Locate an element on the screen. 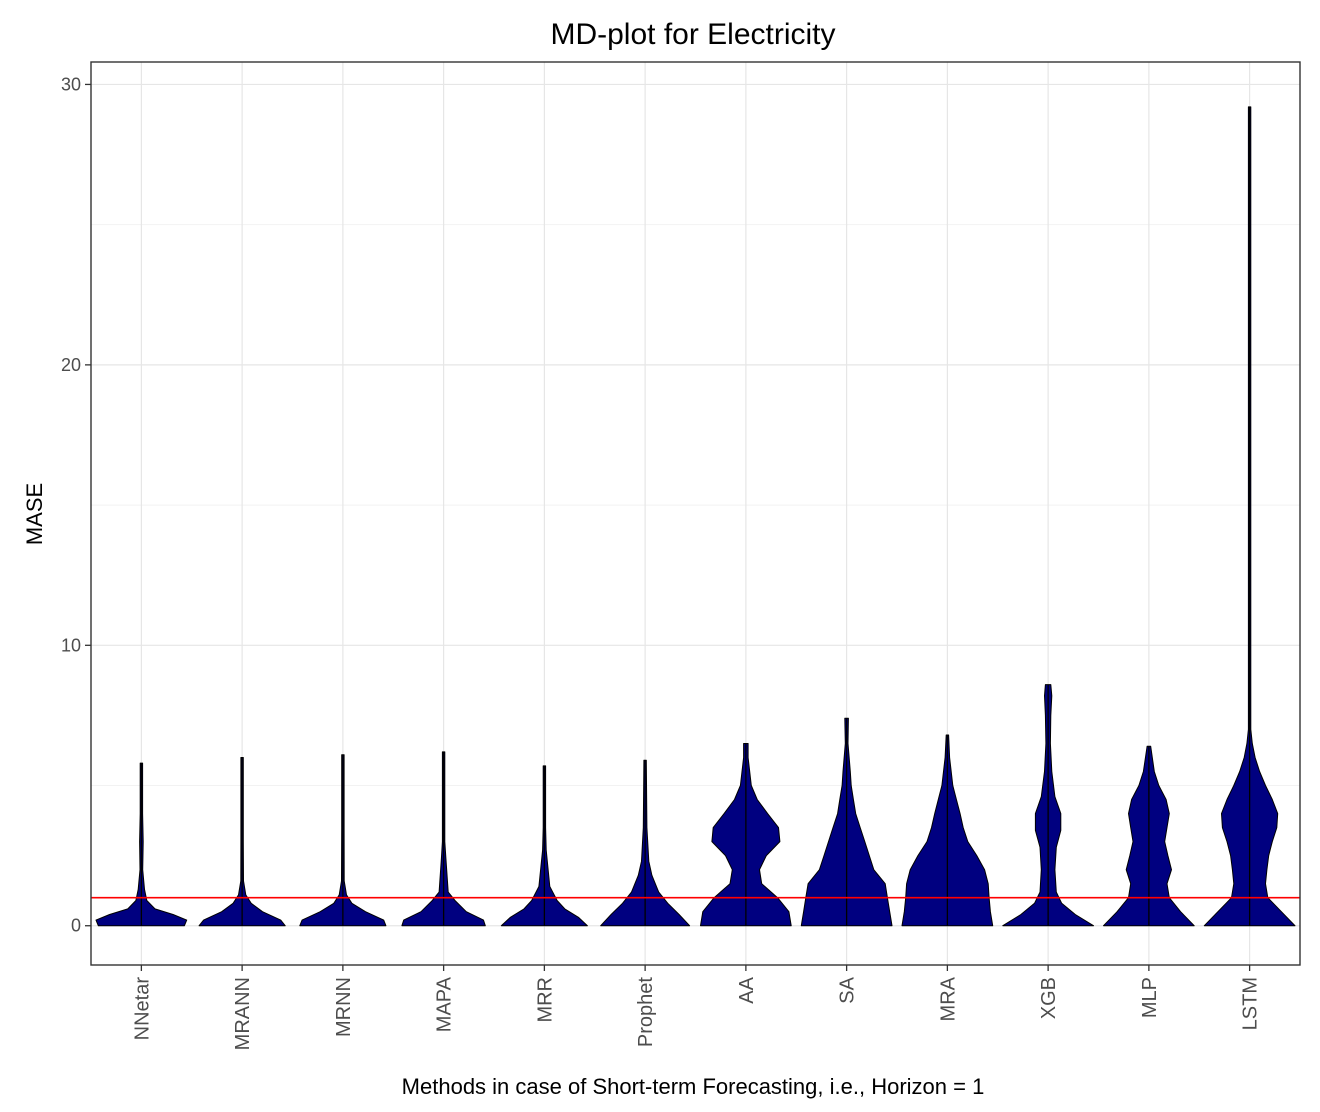  x-tick-label-mapa: MAPA is located at coordinates (445, 1004).